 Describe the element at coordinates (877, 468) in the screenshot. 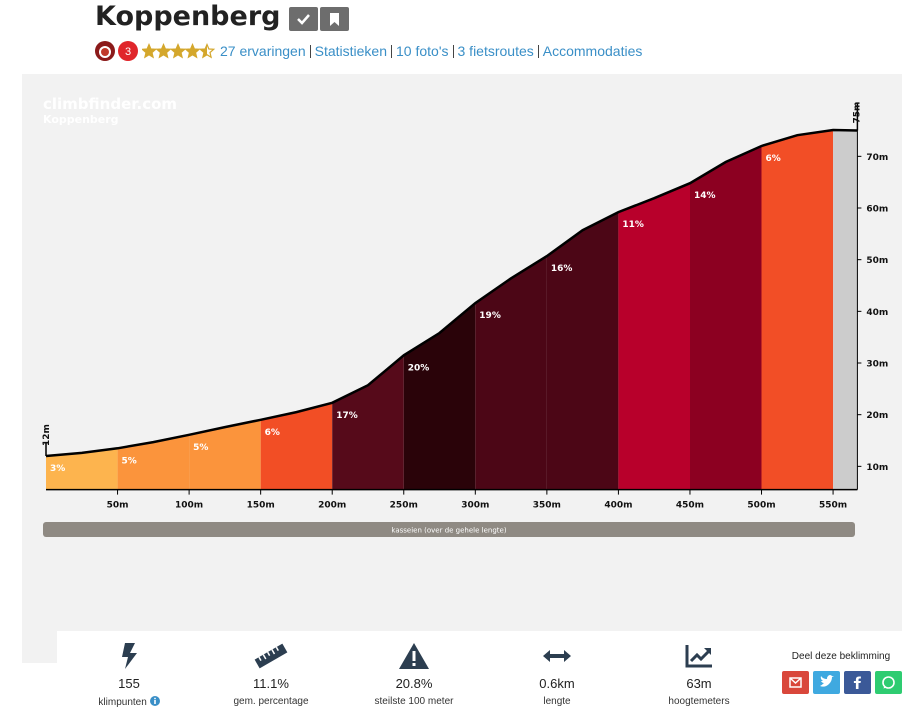

I see `y-tick-label: 10m` at that location.